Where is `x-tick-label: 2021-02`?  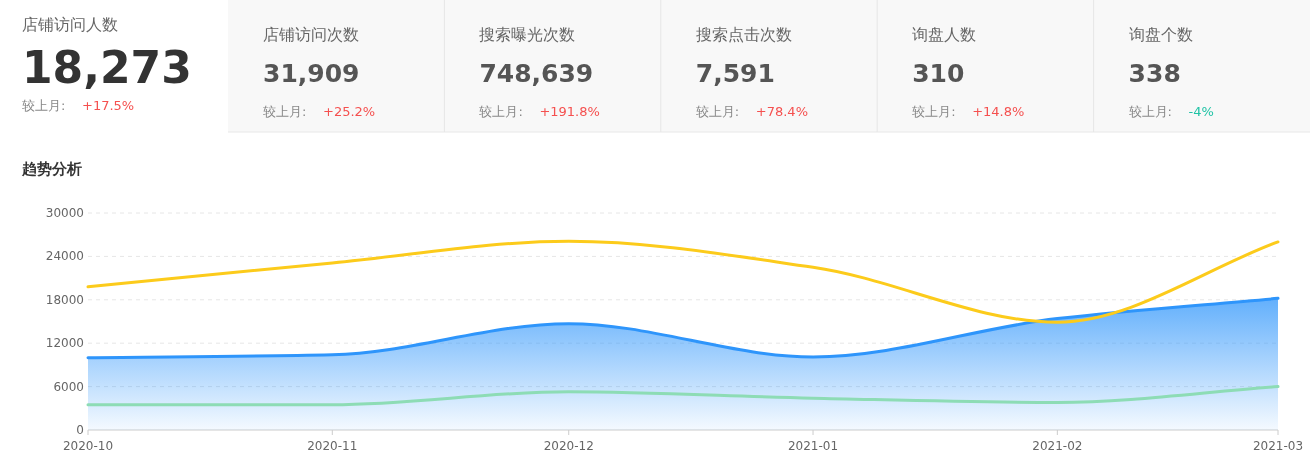 x-tick-label: 2021-02 is located at coordinates (1057, 446).